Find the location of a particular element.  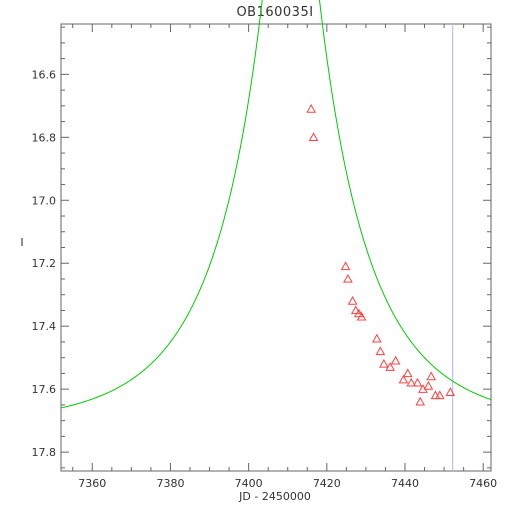

y-tick-label: 17.0 is located at coordinates (44, 200).